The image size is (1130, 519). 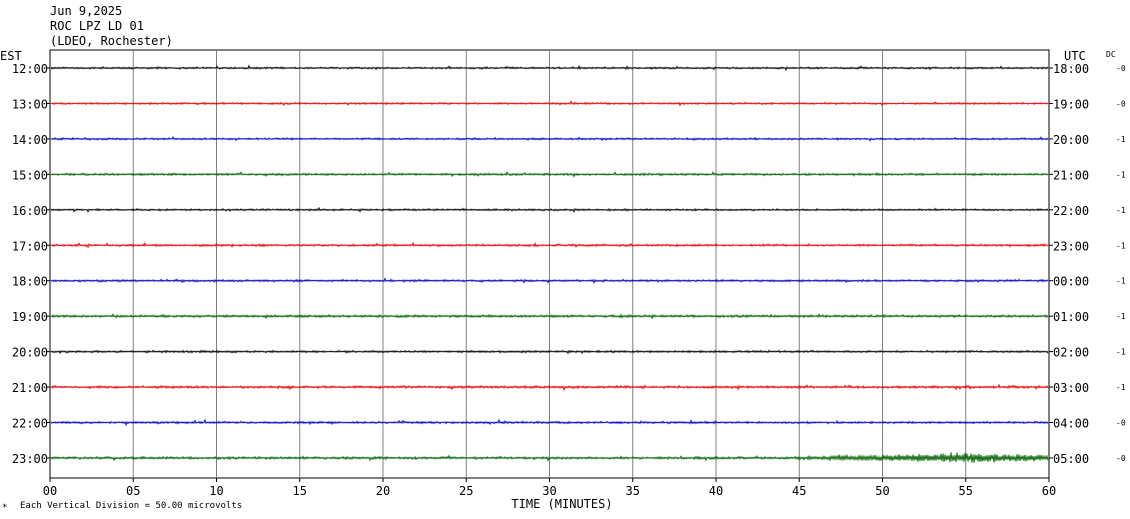 I want to click on est-row-label: 18:00, so click(x=30, y=282).